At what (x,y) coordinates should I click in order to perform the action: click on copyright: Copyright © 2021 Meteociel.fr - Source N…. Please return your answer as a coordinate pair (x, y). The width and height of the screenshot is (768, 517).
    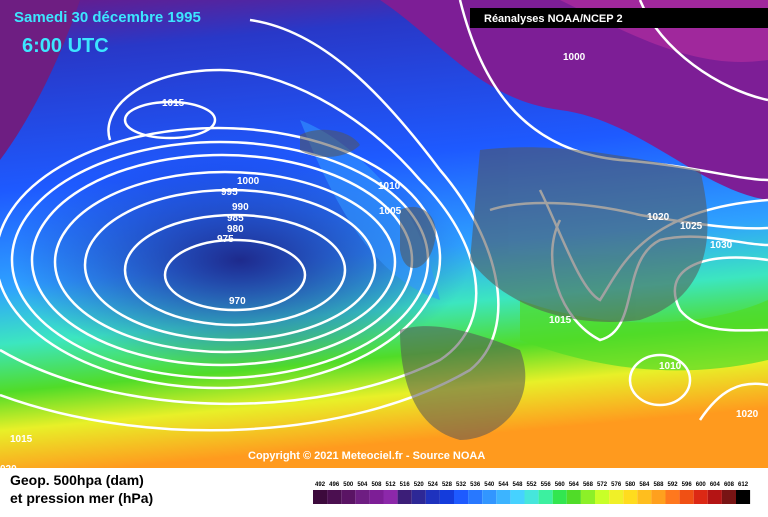
    Looking at the image, I should click on (366, 456).